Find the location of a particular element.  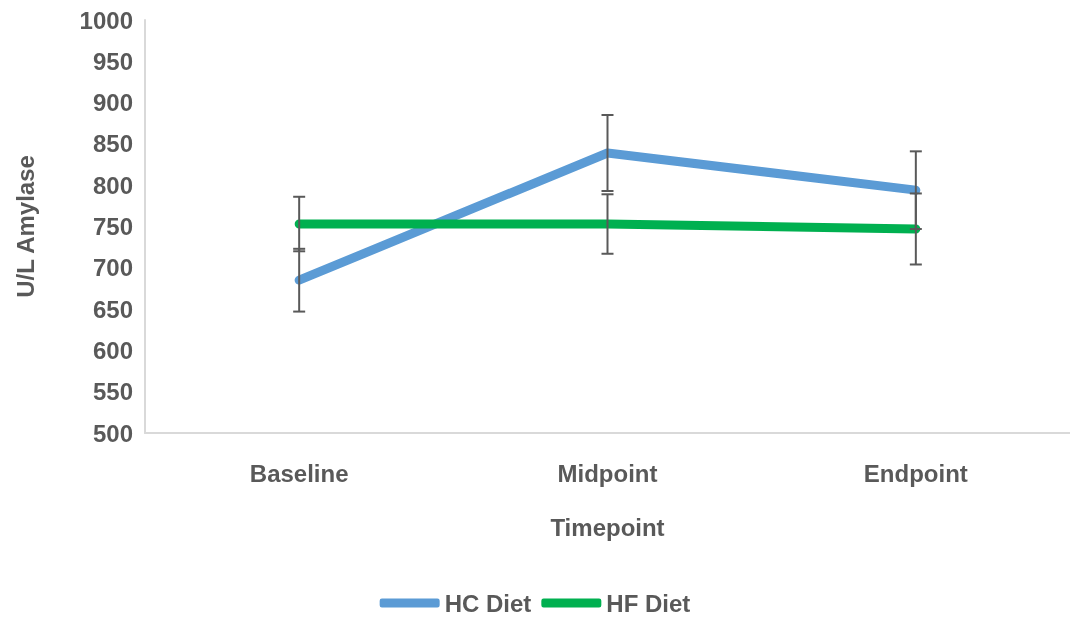

x-tick-label: Baseline is located at coordinates (299, 473).